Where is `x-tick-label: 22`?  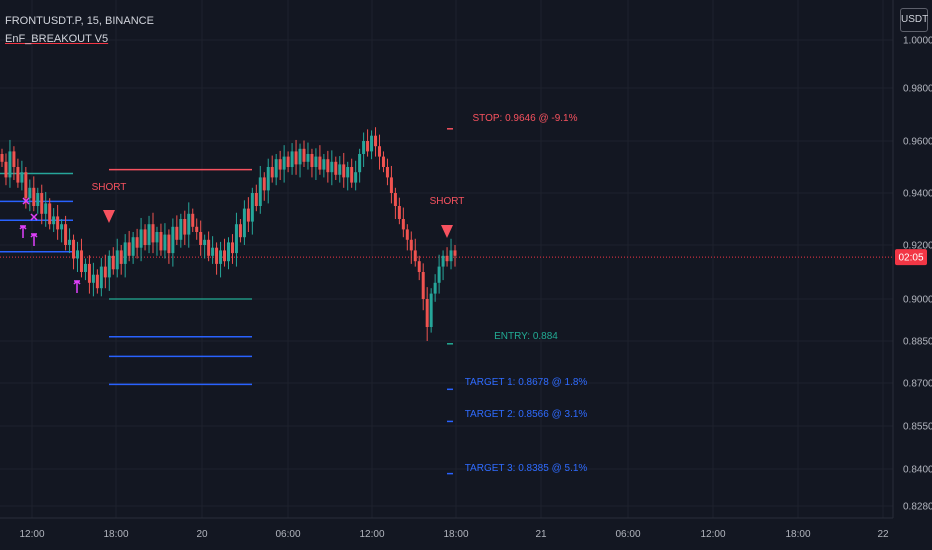
x-tick-label: 22 is located at coordinates (883, 534).